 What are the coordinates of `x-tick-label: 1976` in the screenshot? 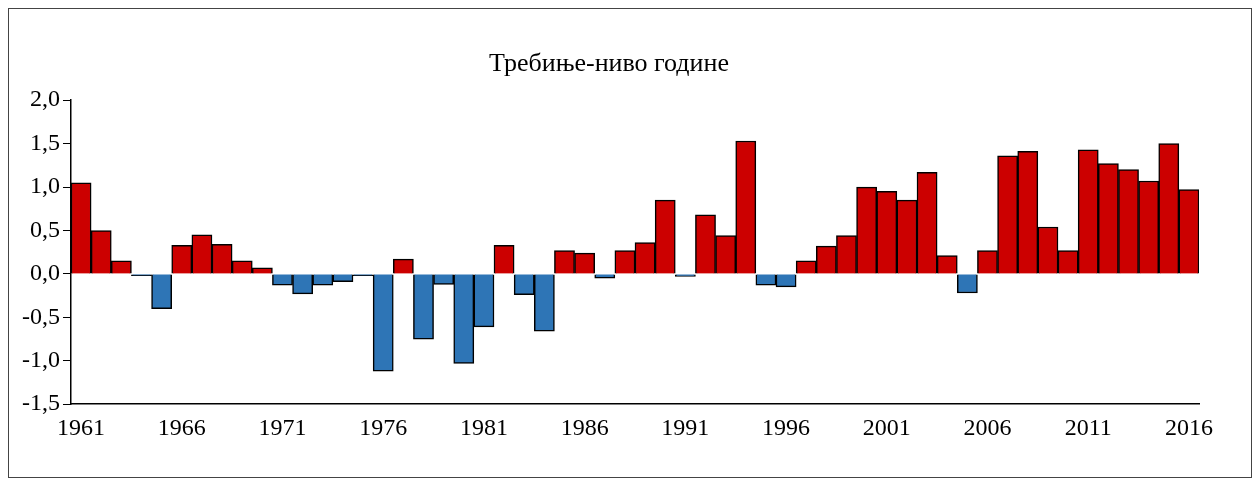 It's located at (383, 426).